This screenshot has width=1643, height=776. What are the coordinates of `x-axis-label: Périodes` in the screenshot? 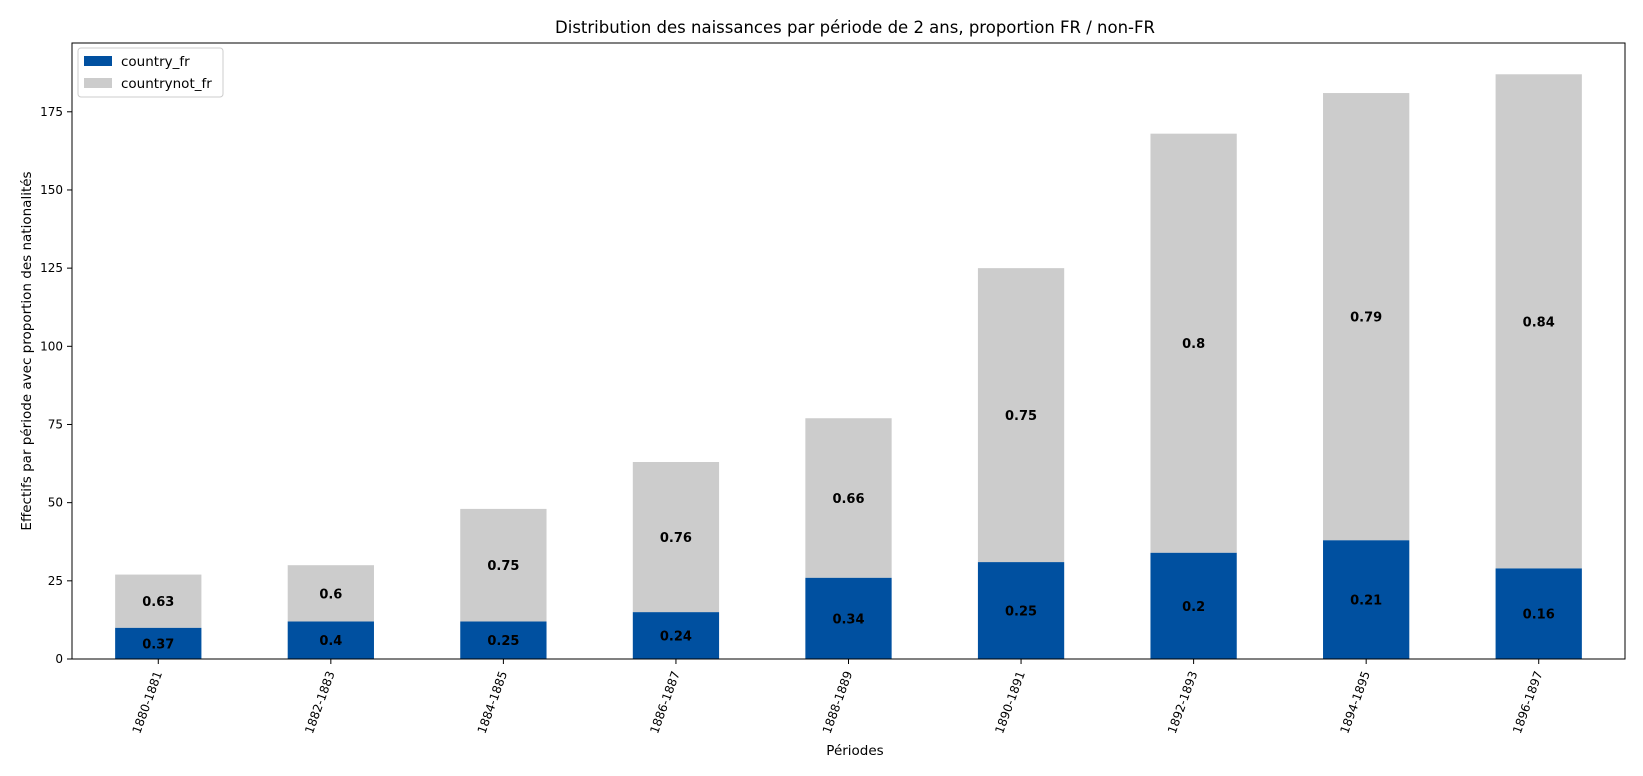 It's located at (854, 751).